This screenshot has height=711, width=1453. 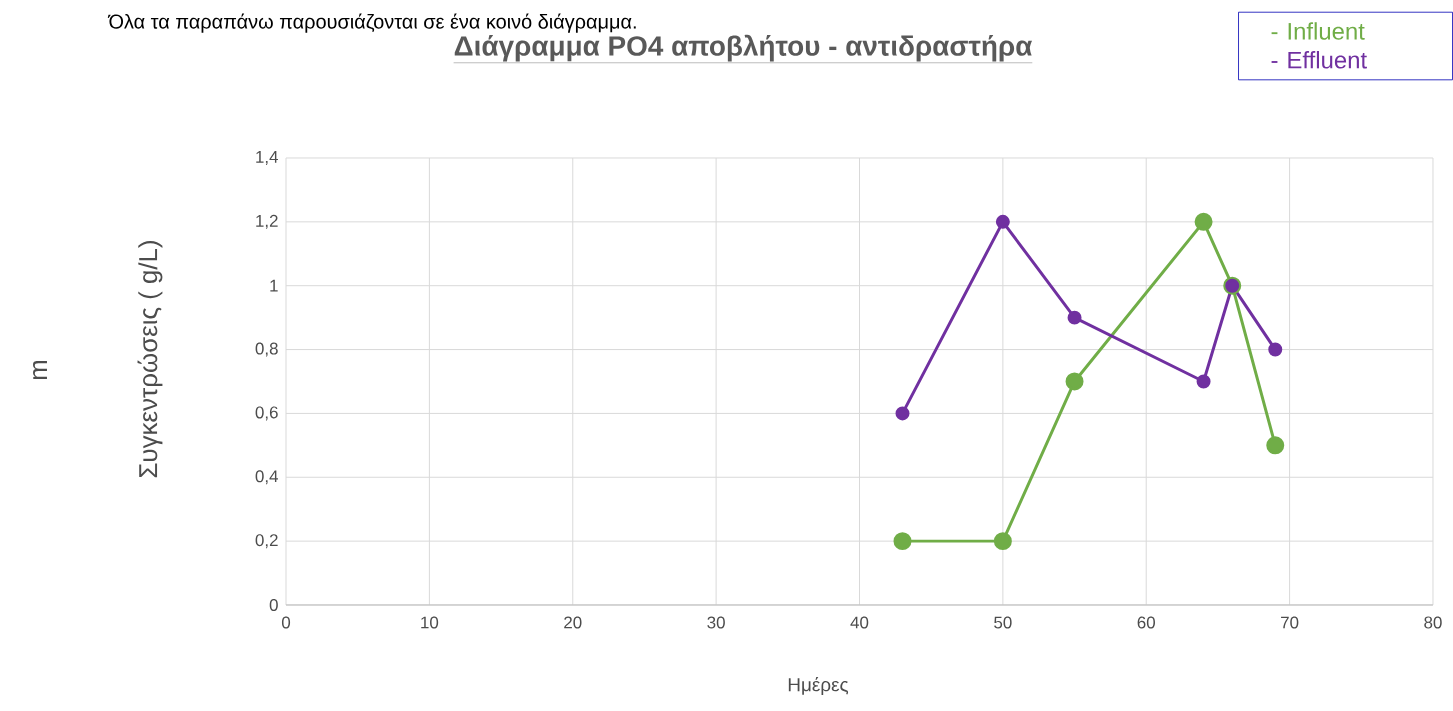 What do you see at coordinates (430, 622) in the screenshot?
I see `x-tick-label: 10` at bounding box center [430, 622].